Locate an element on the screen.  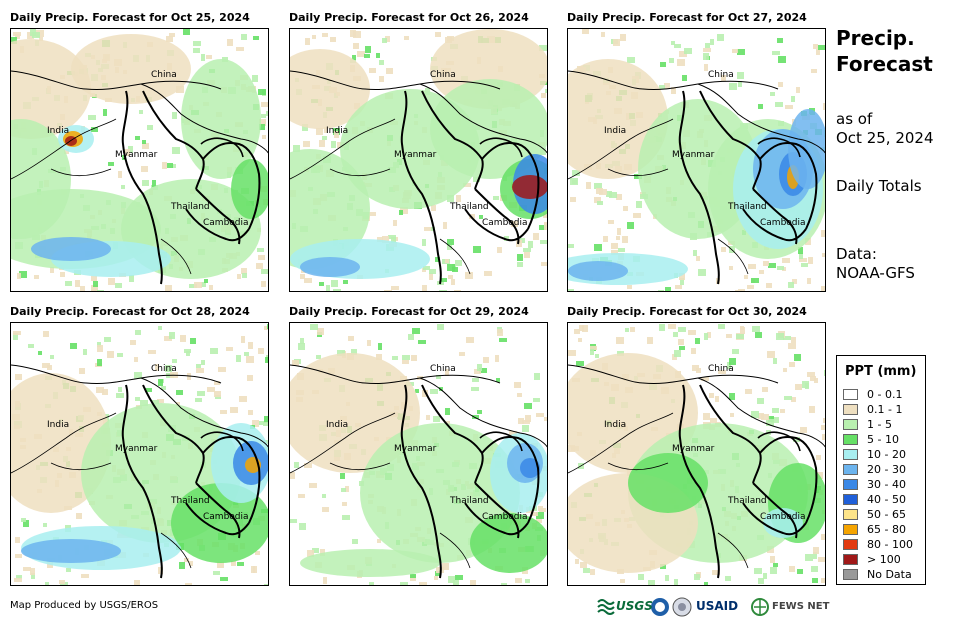
legend-label: 80 - 100 is located at coordinates (890, 544).